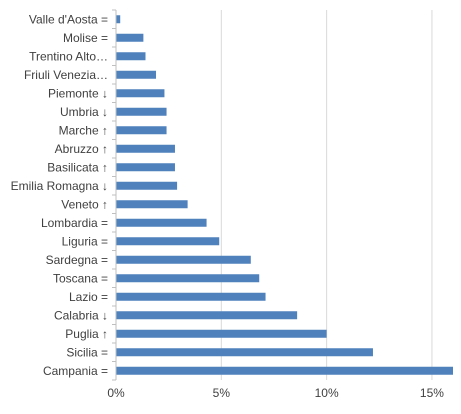  I want to click on category-label-11: Lombardia =, so click(74, 223).